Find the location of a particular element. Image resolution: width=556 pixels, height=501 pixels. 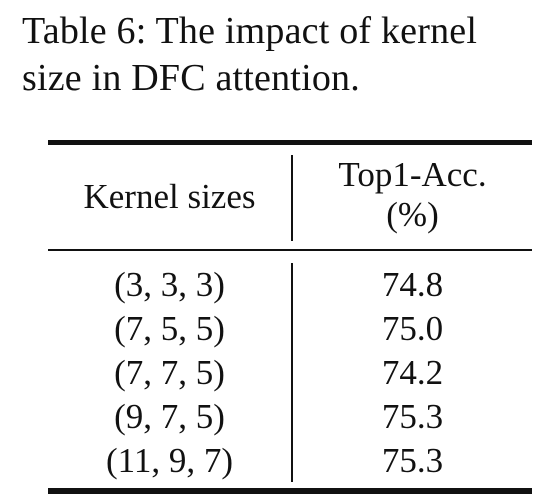

kernel-size-cell: (11, 9, 7) is located at coordinates (169, 460).